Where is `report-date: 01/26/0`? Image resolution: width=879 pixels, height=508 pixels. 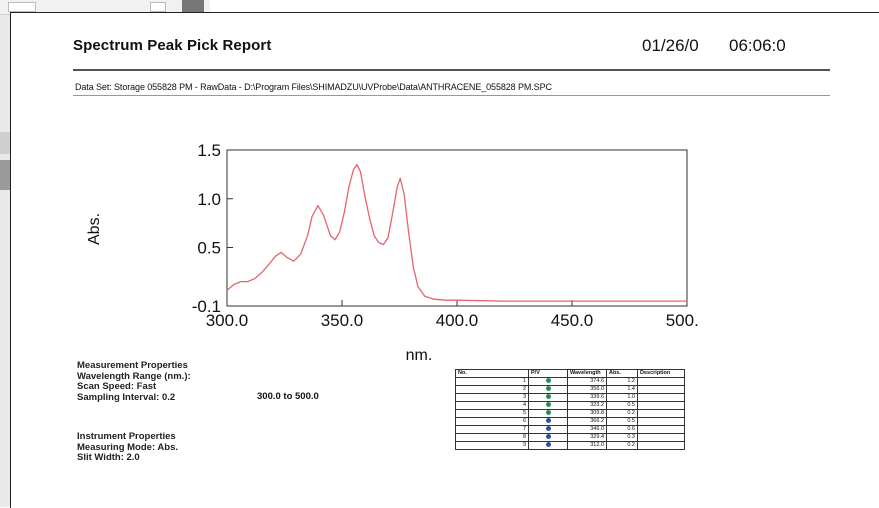 report-date: 01/26/0 is located at coordinates (670, 45).